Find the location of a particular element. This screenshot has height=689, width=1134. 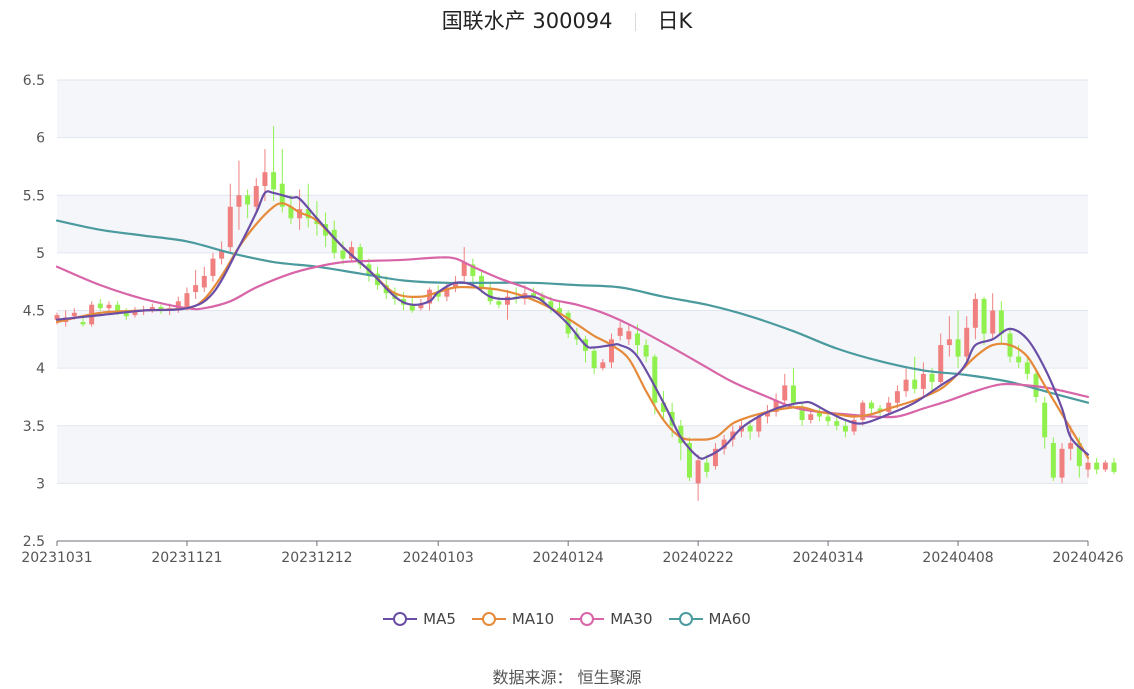

legend-label: MA10 is located at coordinates (533, 619).